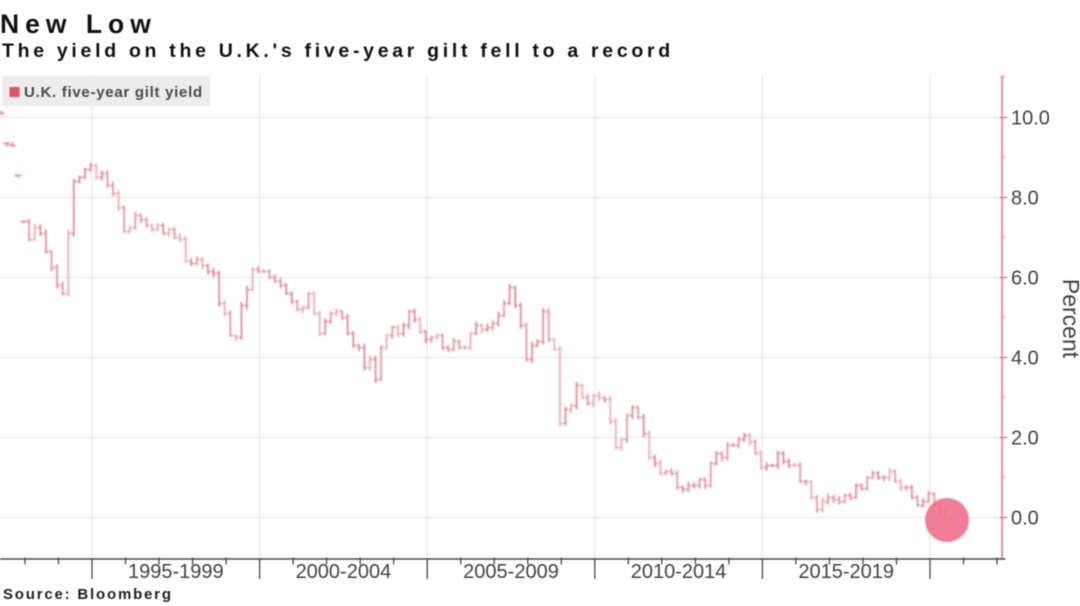 The height and width of the screenshot is (606, 1080). What do you see at coordinates (846, 572) in the screenshot?
I see `svg-text: 2015-2019` at bounding box center [846, 572].